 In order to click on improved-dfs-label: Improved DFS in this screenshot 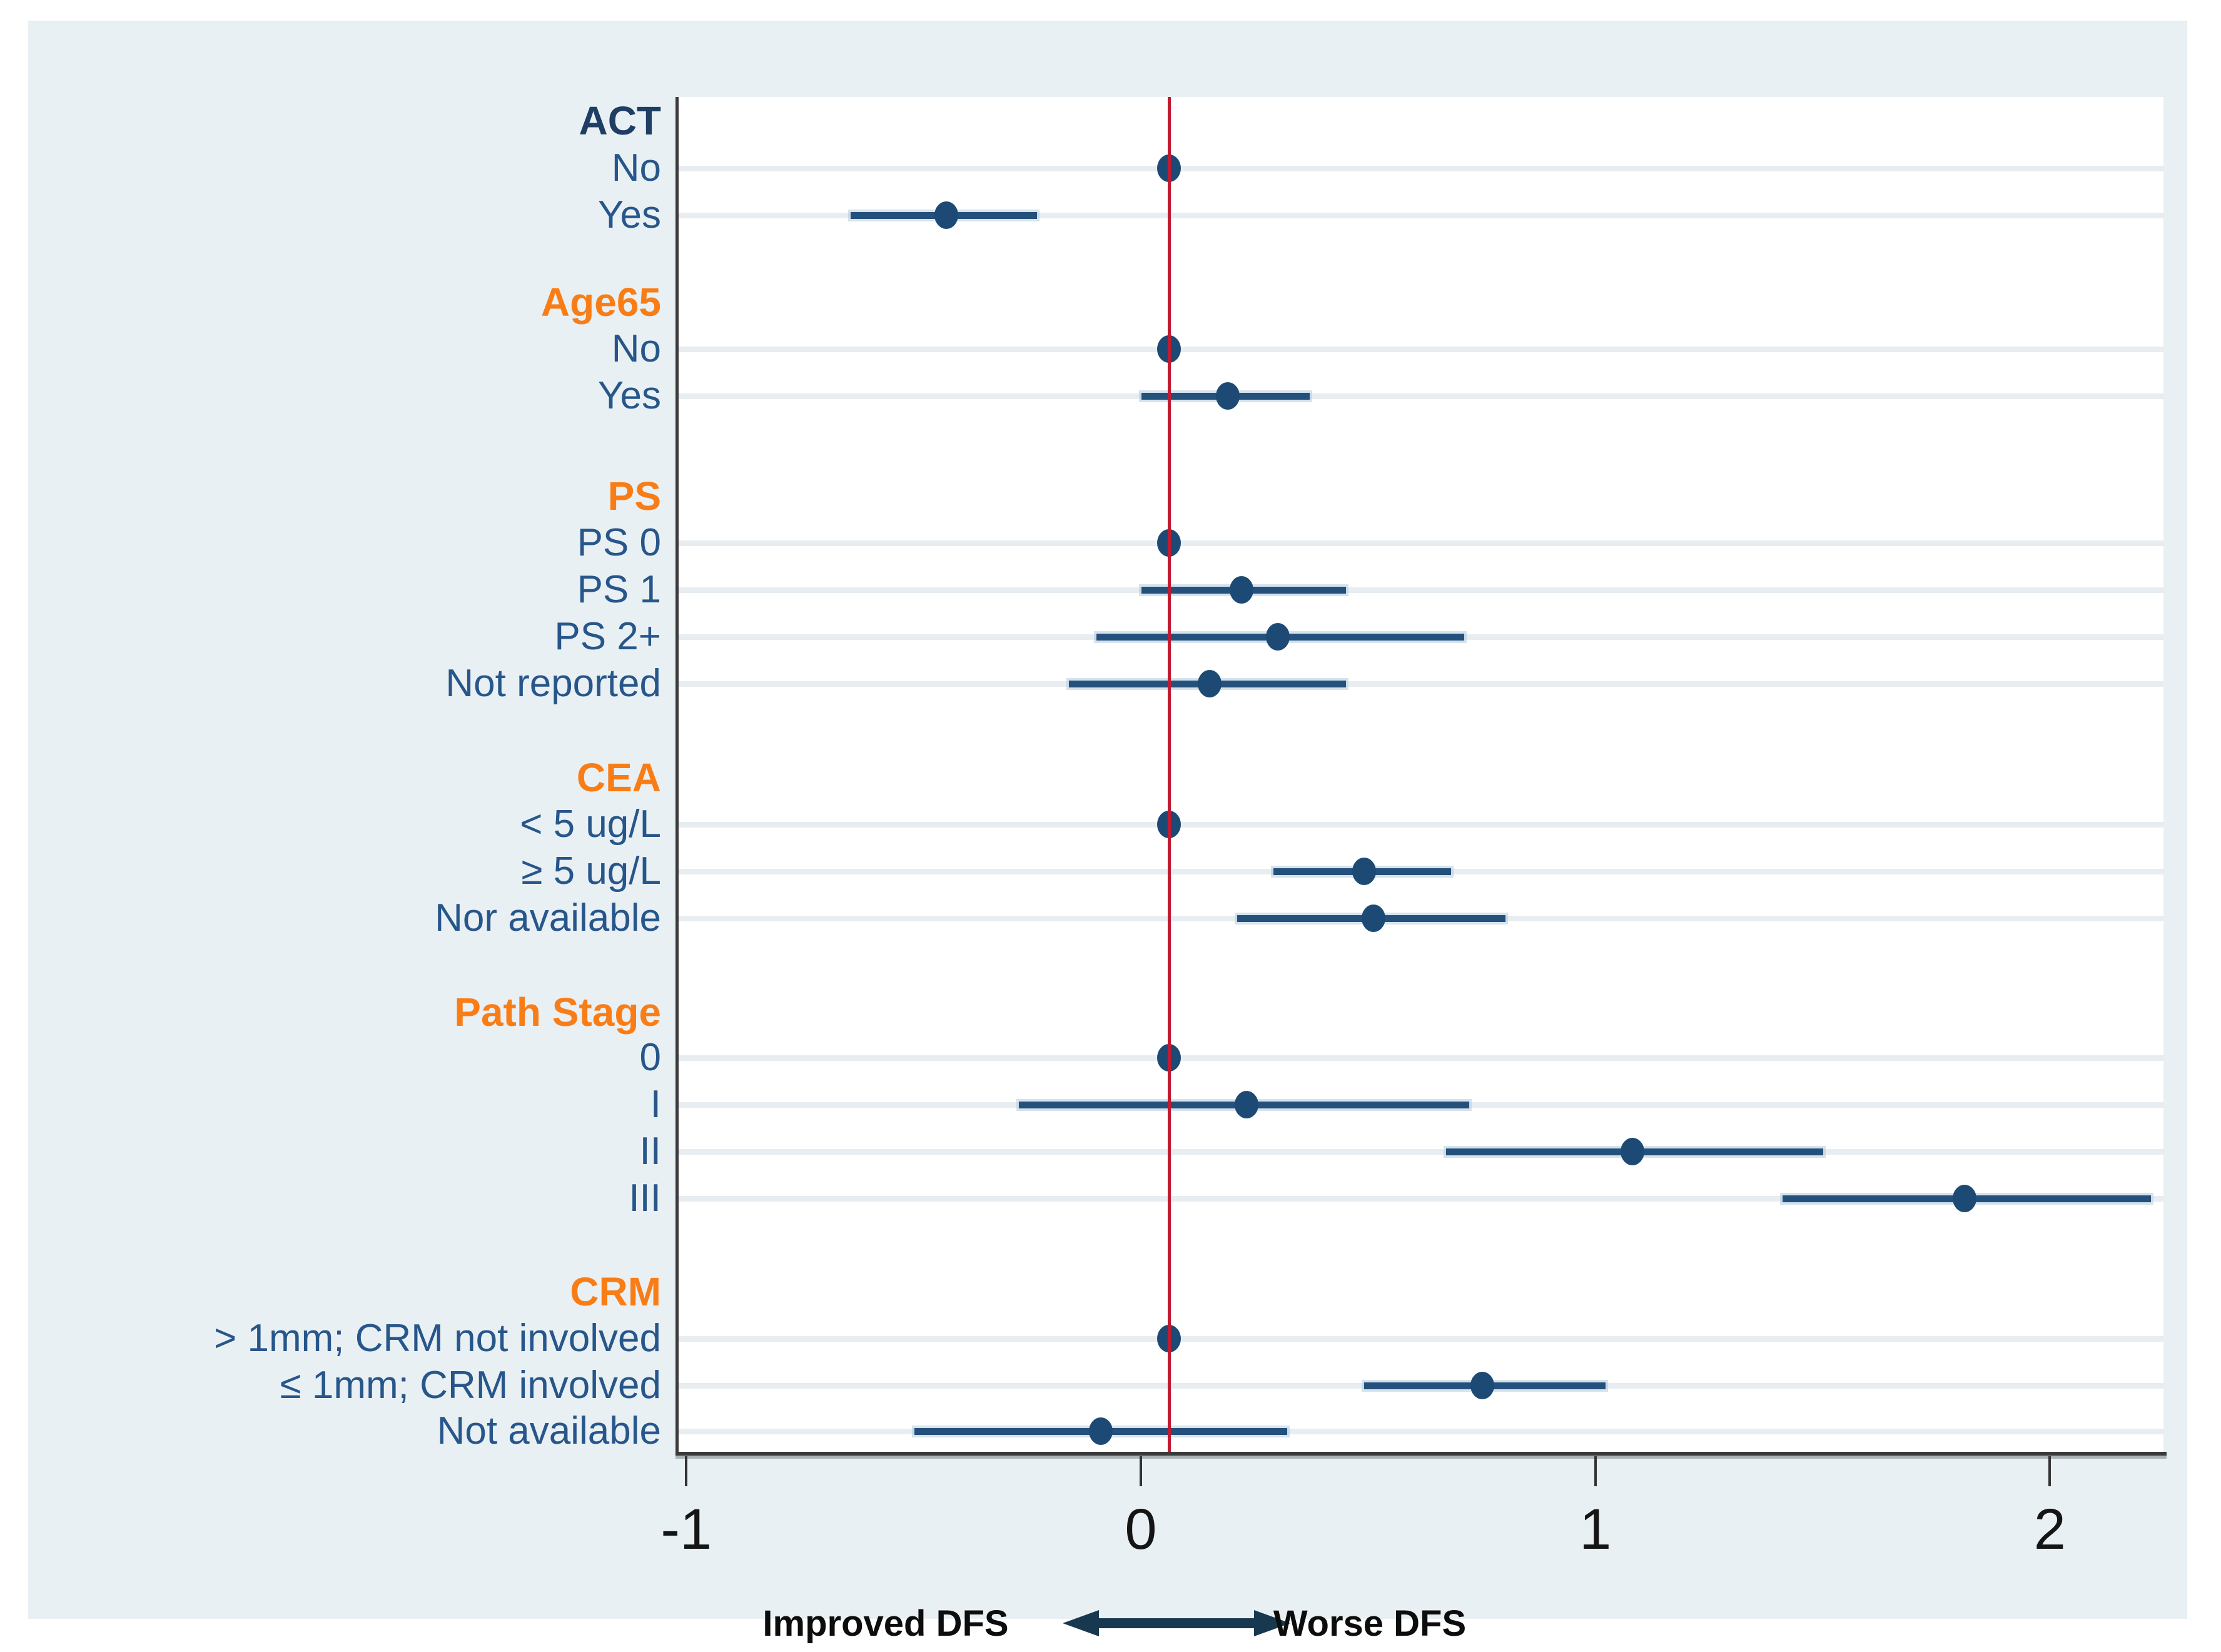, I will do `click(885, 1623)`.